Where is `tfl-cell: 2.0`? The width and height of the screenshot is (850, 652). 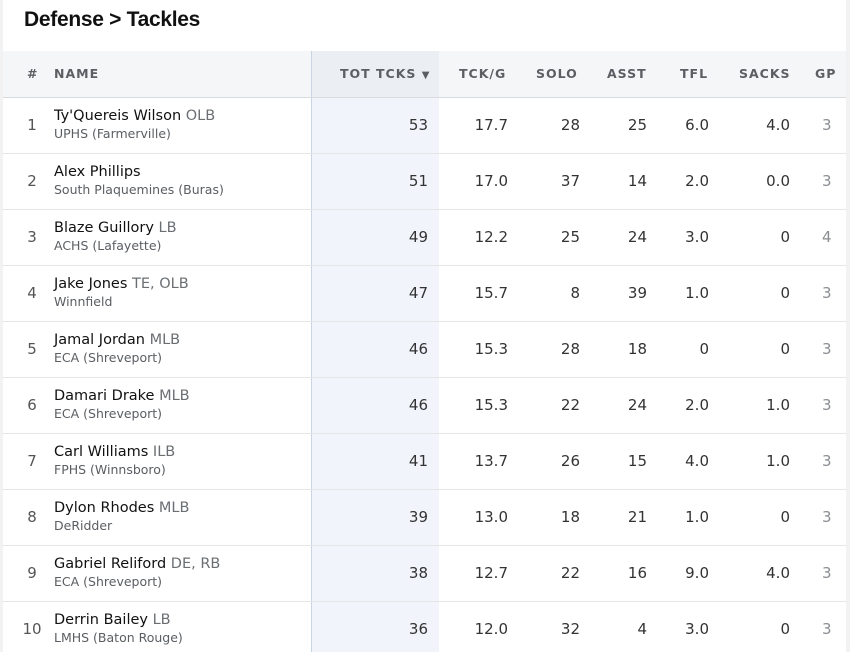 tfl-cell: 2.0 is located at coordinates (697, 405).